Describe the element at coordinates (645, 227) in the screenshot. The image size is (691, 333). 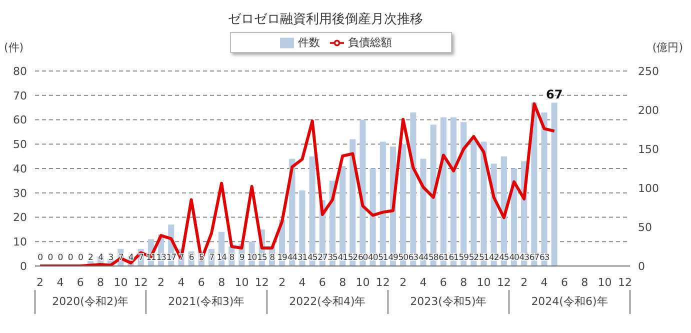
I see `y2-tick-label: 50` at that location.